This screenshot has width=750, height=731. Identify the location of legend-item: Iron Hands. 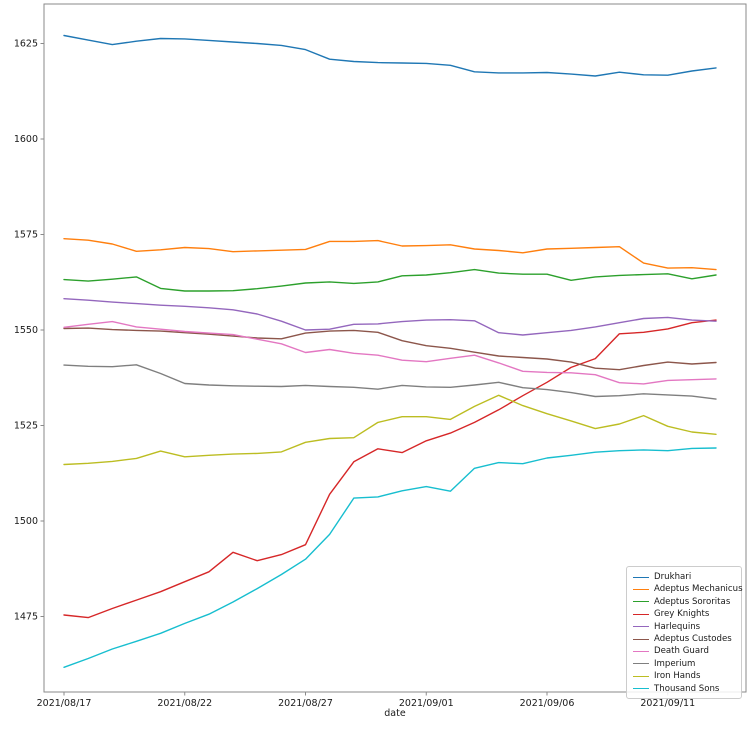
(684, 676).